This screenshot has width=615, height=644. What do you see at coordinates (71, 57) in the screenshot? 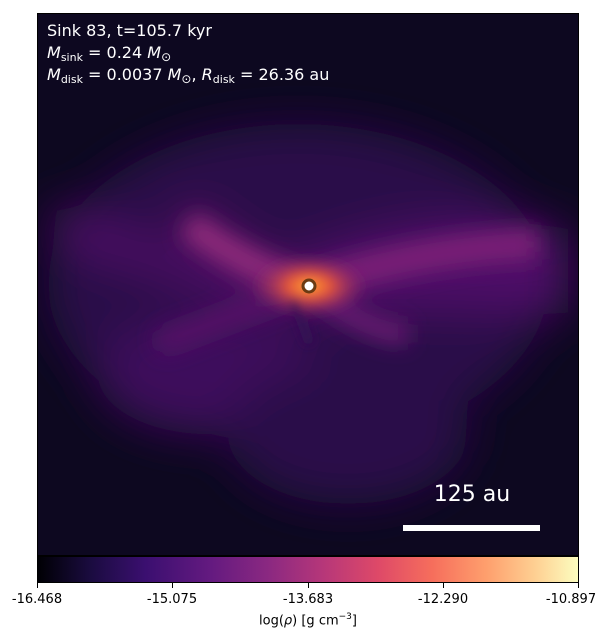
I see `sink-mass-subscript: sink` at bounding box center [71, 57].